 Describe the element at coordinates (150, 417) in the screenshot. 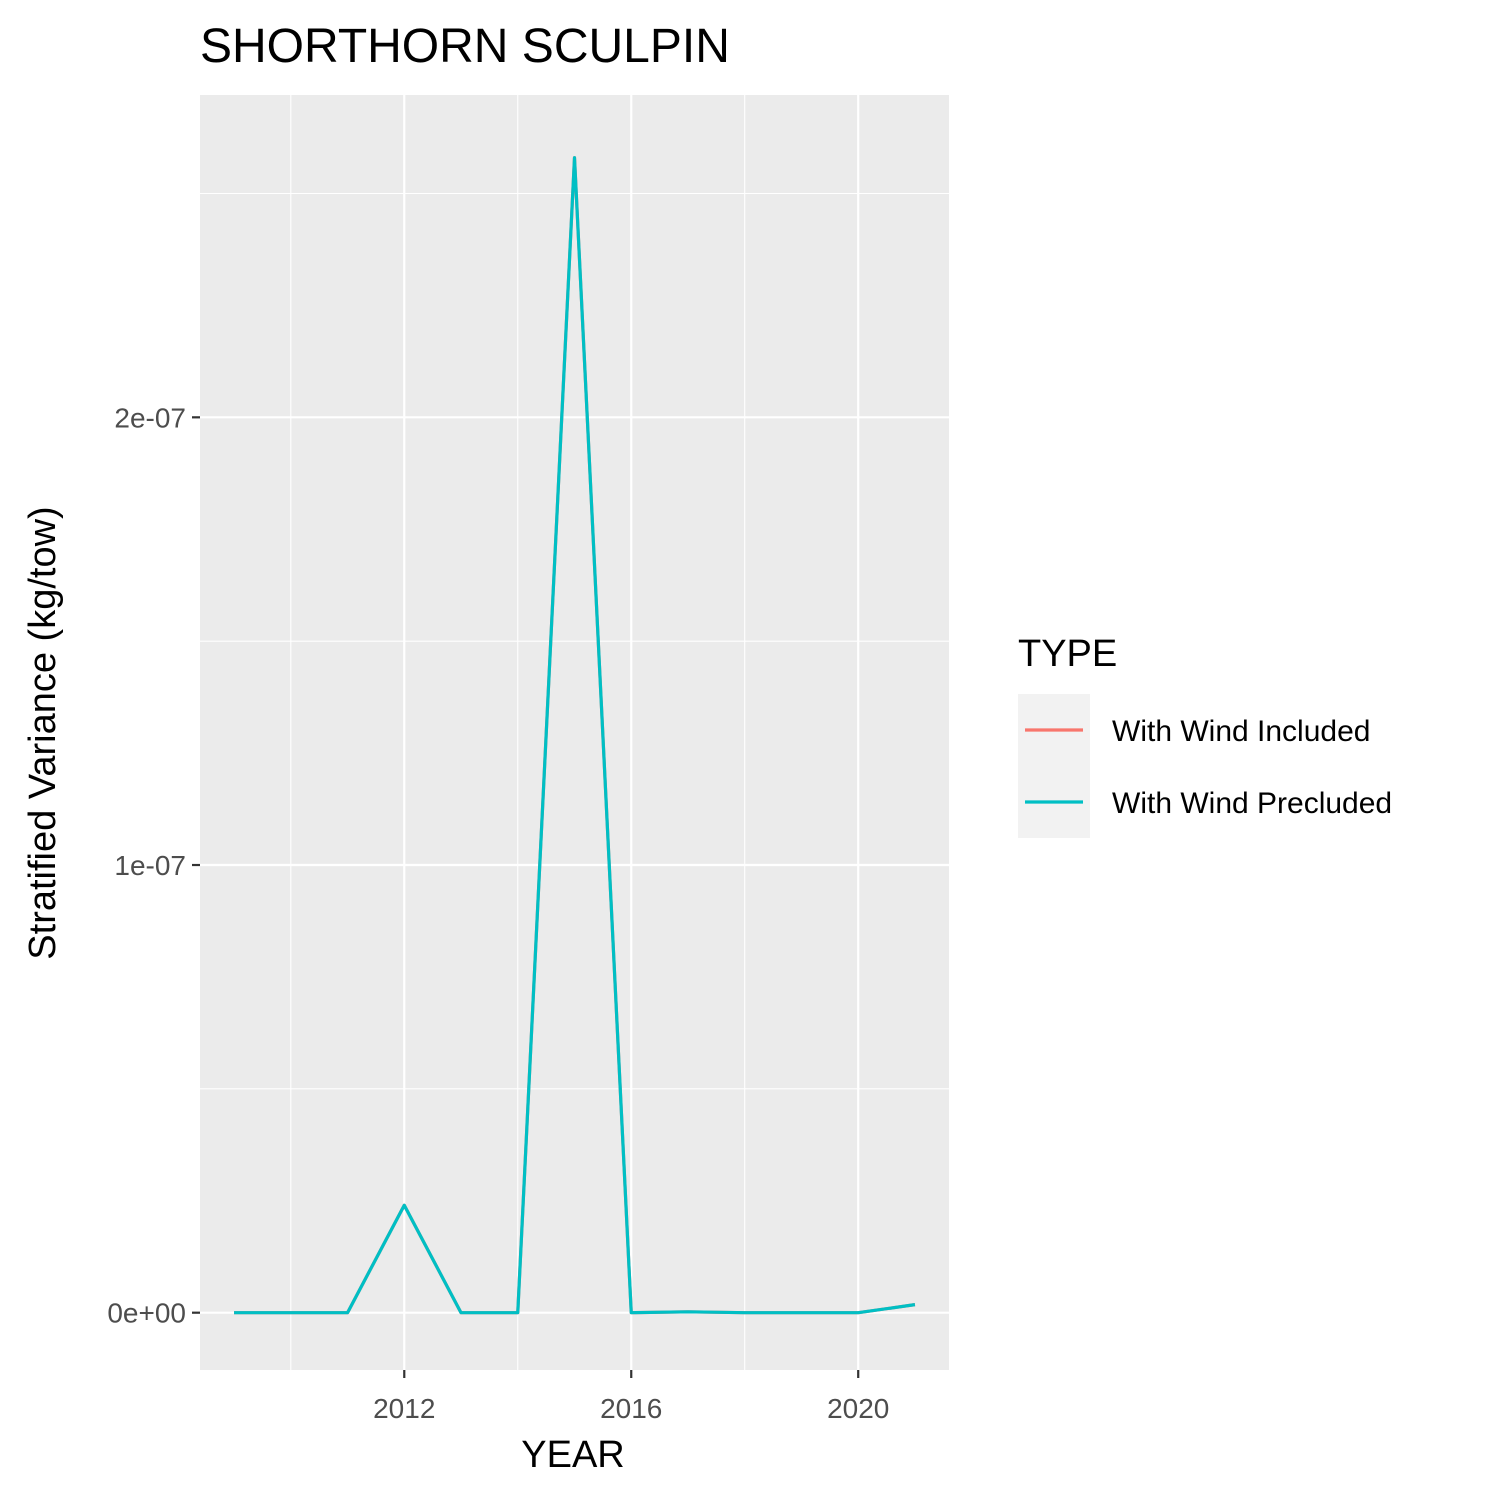

I see `y-tick-label: 2e-07` at that location.